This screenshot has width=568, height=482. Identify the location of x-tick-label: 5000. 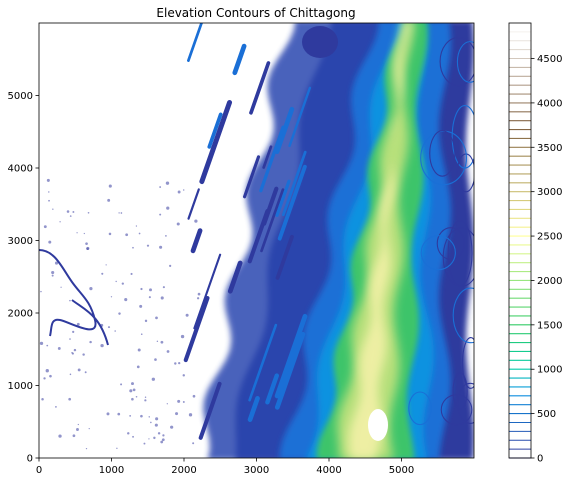
(401, 470).